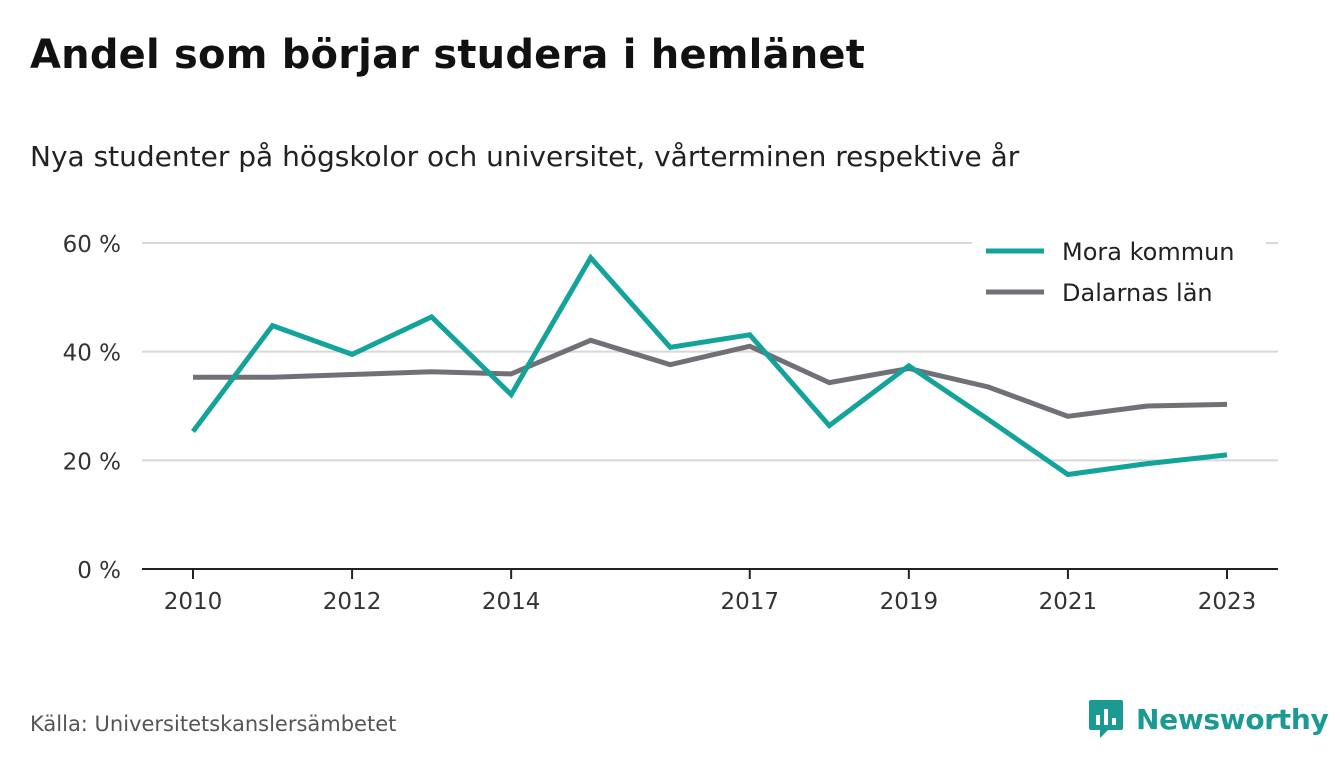 The width and height of the screenshot is (1340, 771). Describe the element at coordinates (92, 354) in the screenshot. I see `y-tick-label: 40 %` at that location.